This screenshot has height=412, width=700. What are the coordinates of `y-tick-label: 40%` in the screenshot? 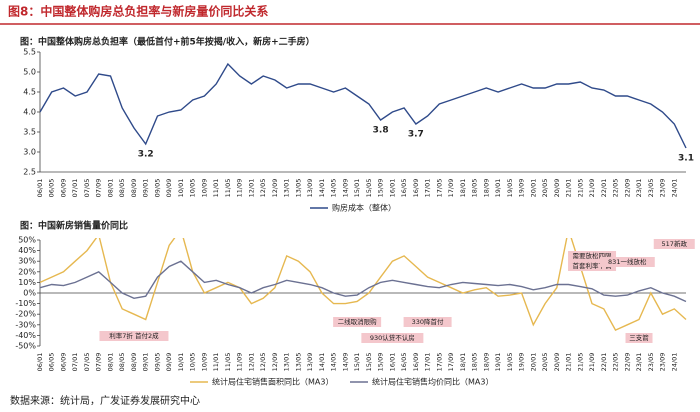 It's located at (27, 250).